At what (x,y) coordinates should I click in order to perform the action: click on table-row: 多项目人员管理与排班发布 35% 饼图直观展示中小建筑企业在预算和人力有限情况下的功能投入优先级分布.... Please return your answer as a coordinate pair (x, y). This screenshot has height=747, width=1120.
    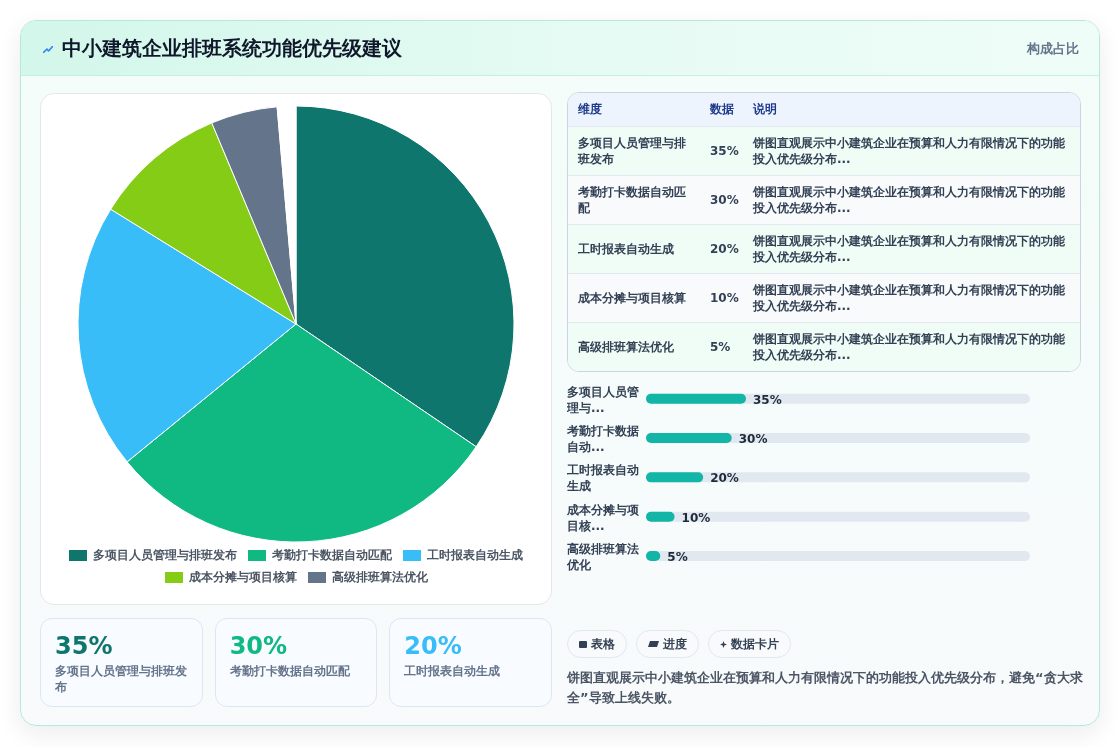
    Looking at the image, I should click on (824, 150).